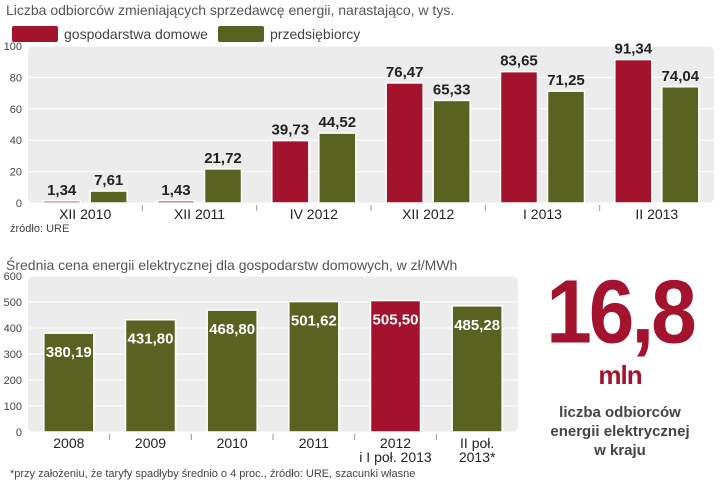 This screenshot has height=484, width=720. I want to click on chart1-x-tick-label: IV 2012, so click(314, 214).